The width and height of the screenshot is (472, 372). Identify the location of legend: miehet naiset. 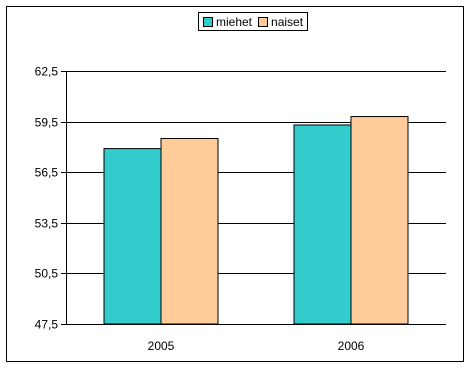
(253, 21).